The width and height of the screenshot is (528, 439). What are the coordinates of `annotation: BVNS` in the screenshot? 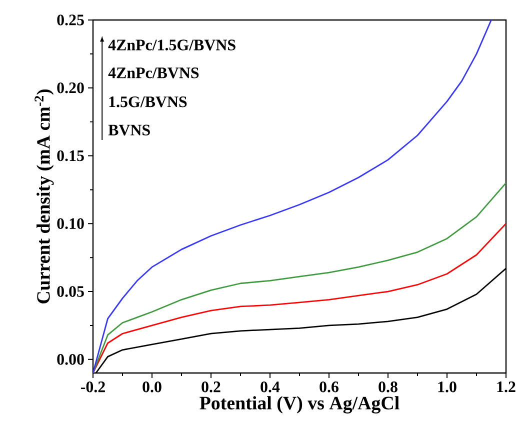 It's located at (129, 130).